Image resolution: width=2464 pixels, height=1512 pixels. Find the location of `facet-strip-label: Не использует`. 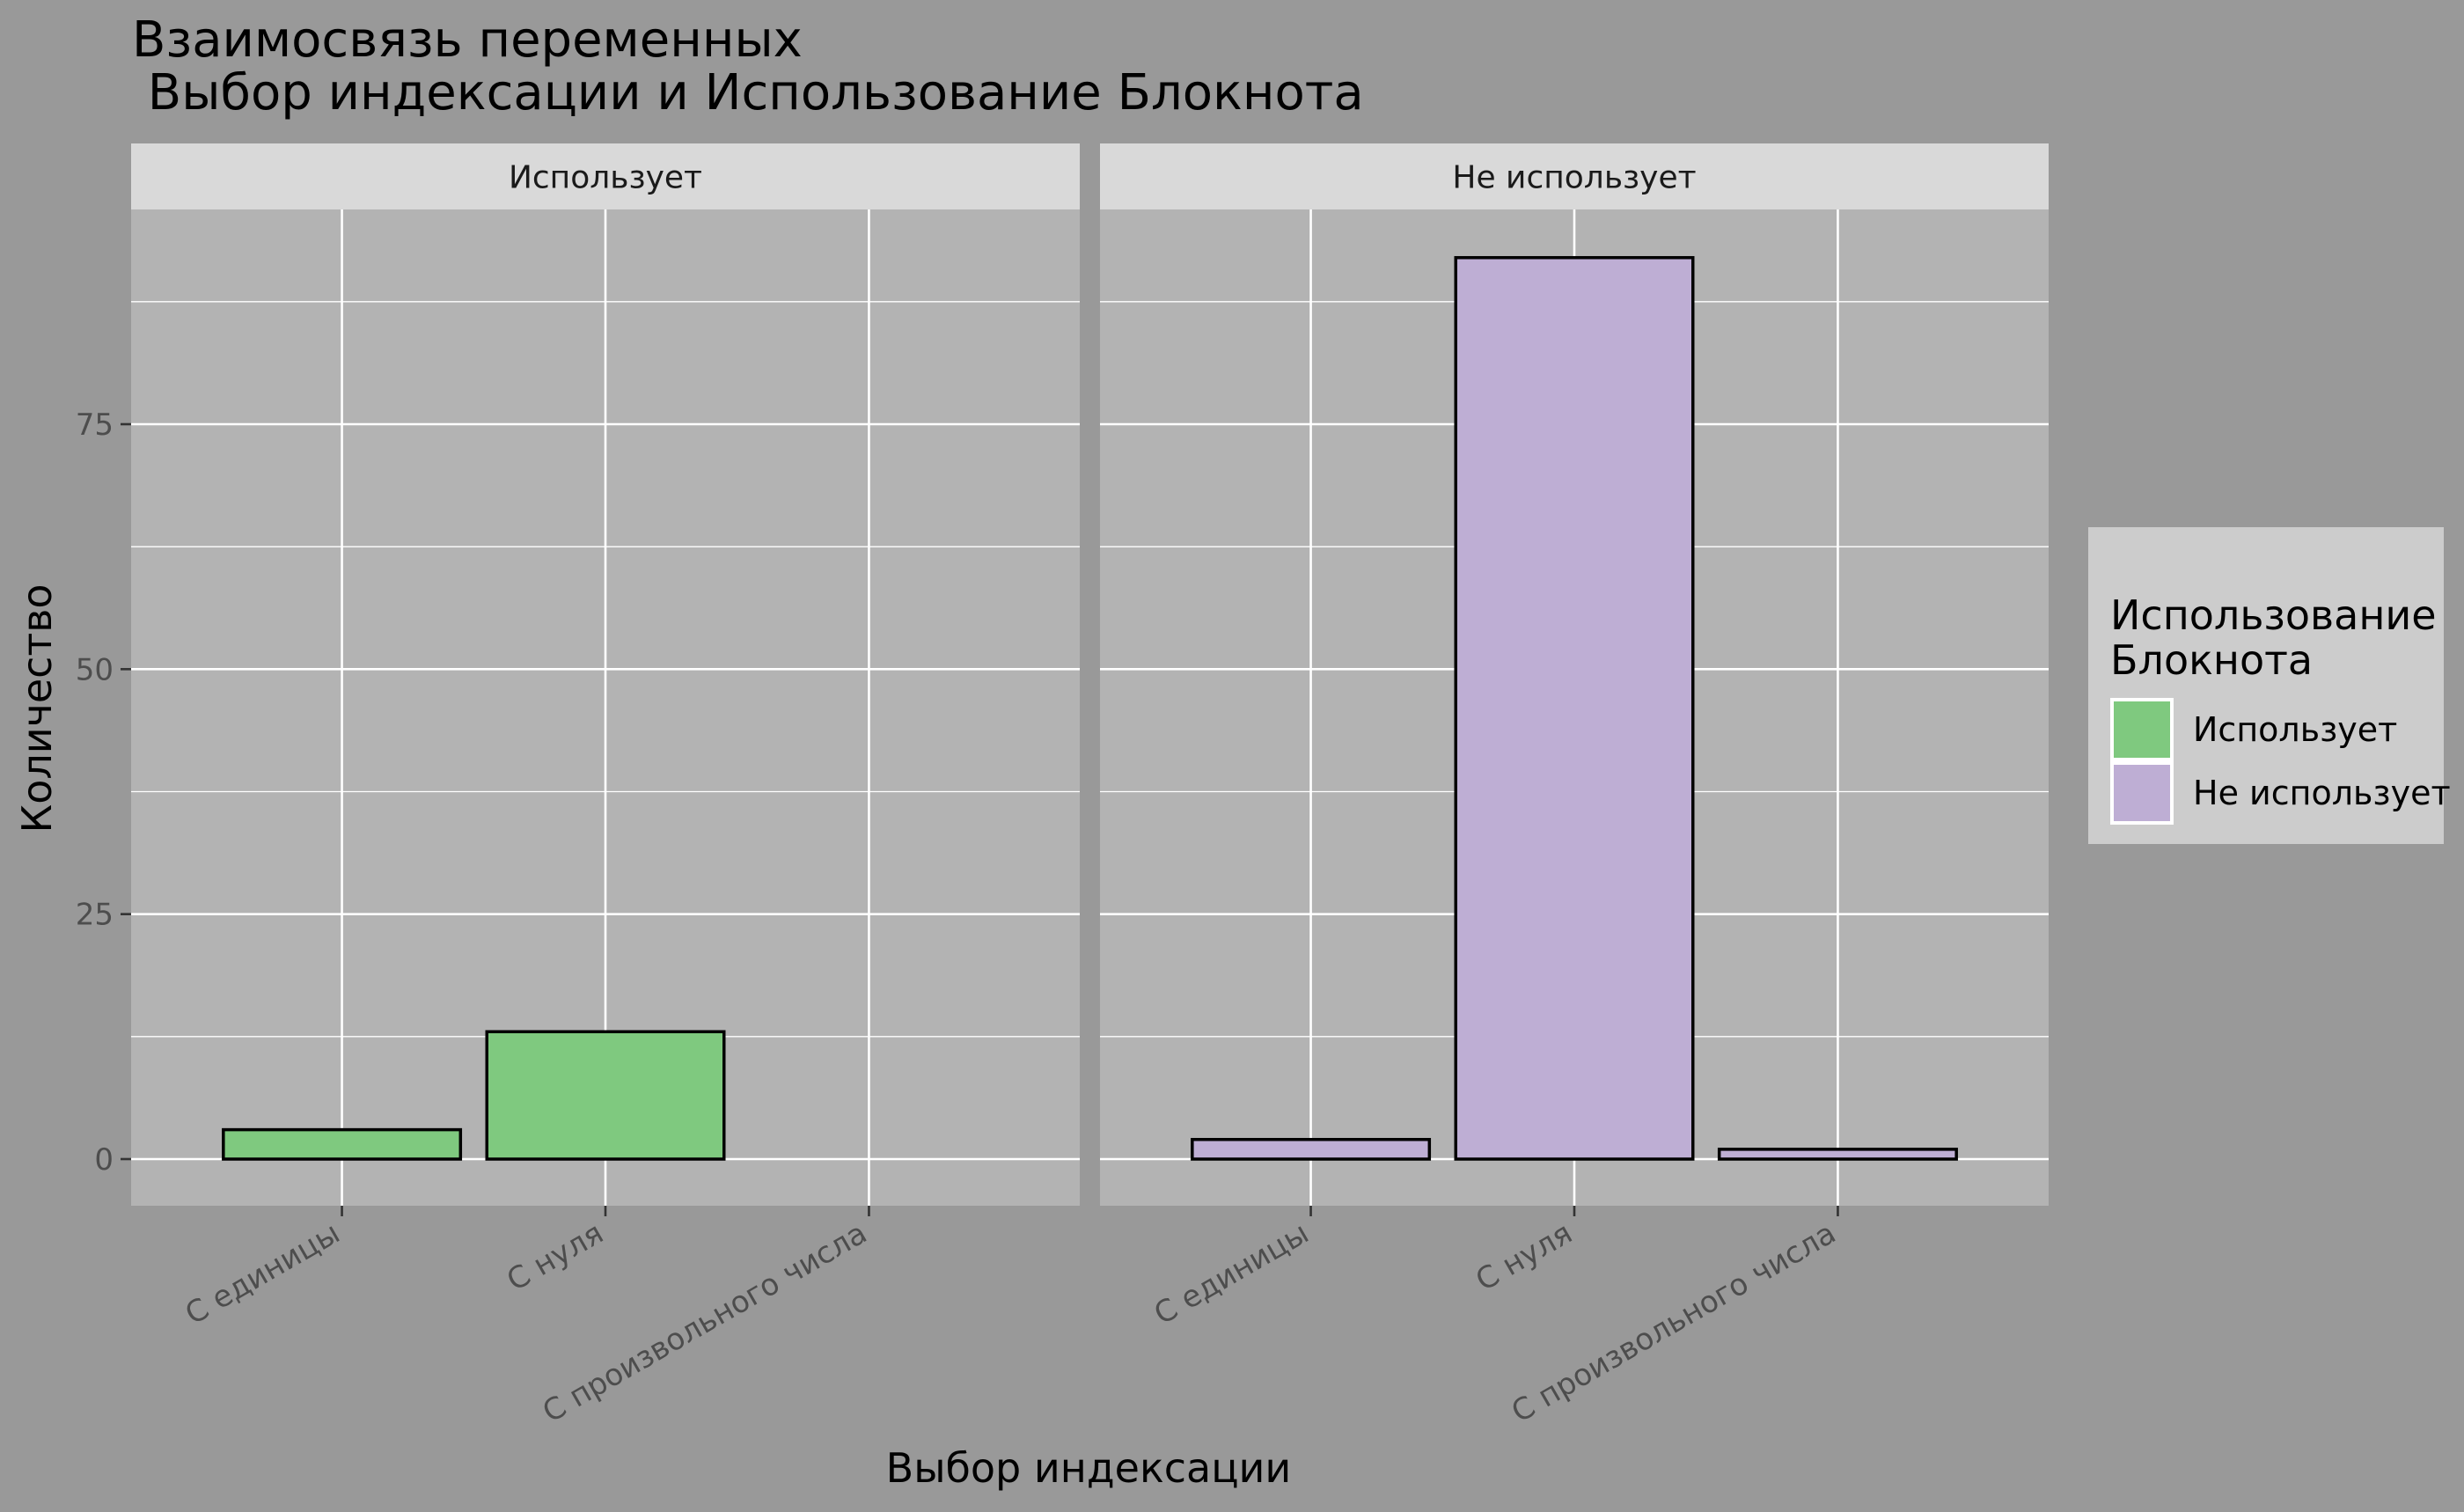

facet-strip-label: Не использует is located at coordinates (1574, 178).